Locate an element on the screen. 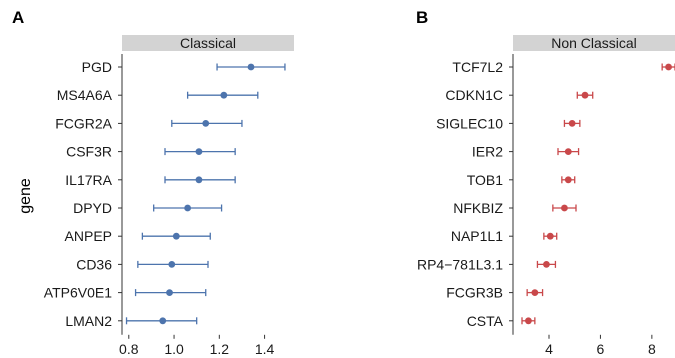 The width and height of the screenshot is (675, 358). x-tick-label: 1.2 is located at coordinates (220, 349).